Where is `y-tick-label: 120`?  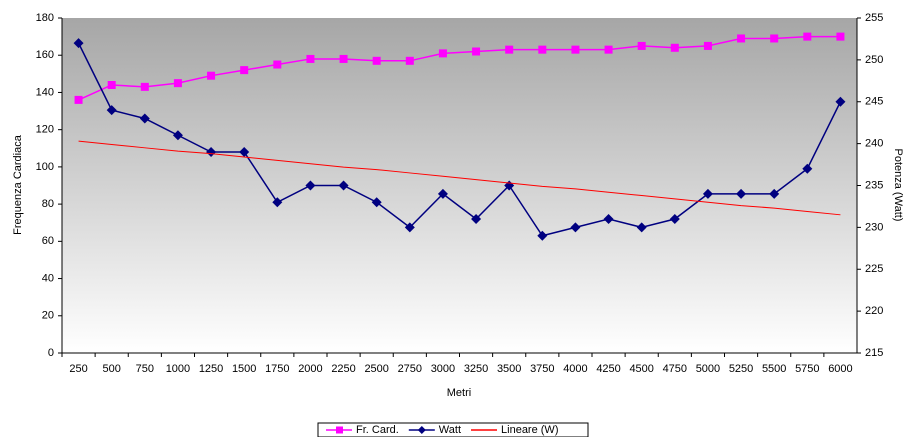
y-tick-label: 120 is located at coordinates (45, 130).